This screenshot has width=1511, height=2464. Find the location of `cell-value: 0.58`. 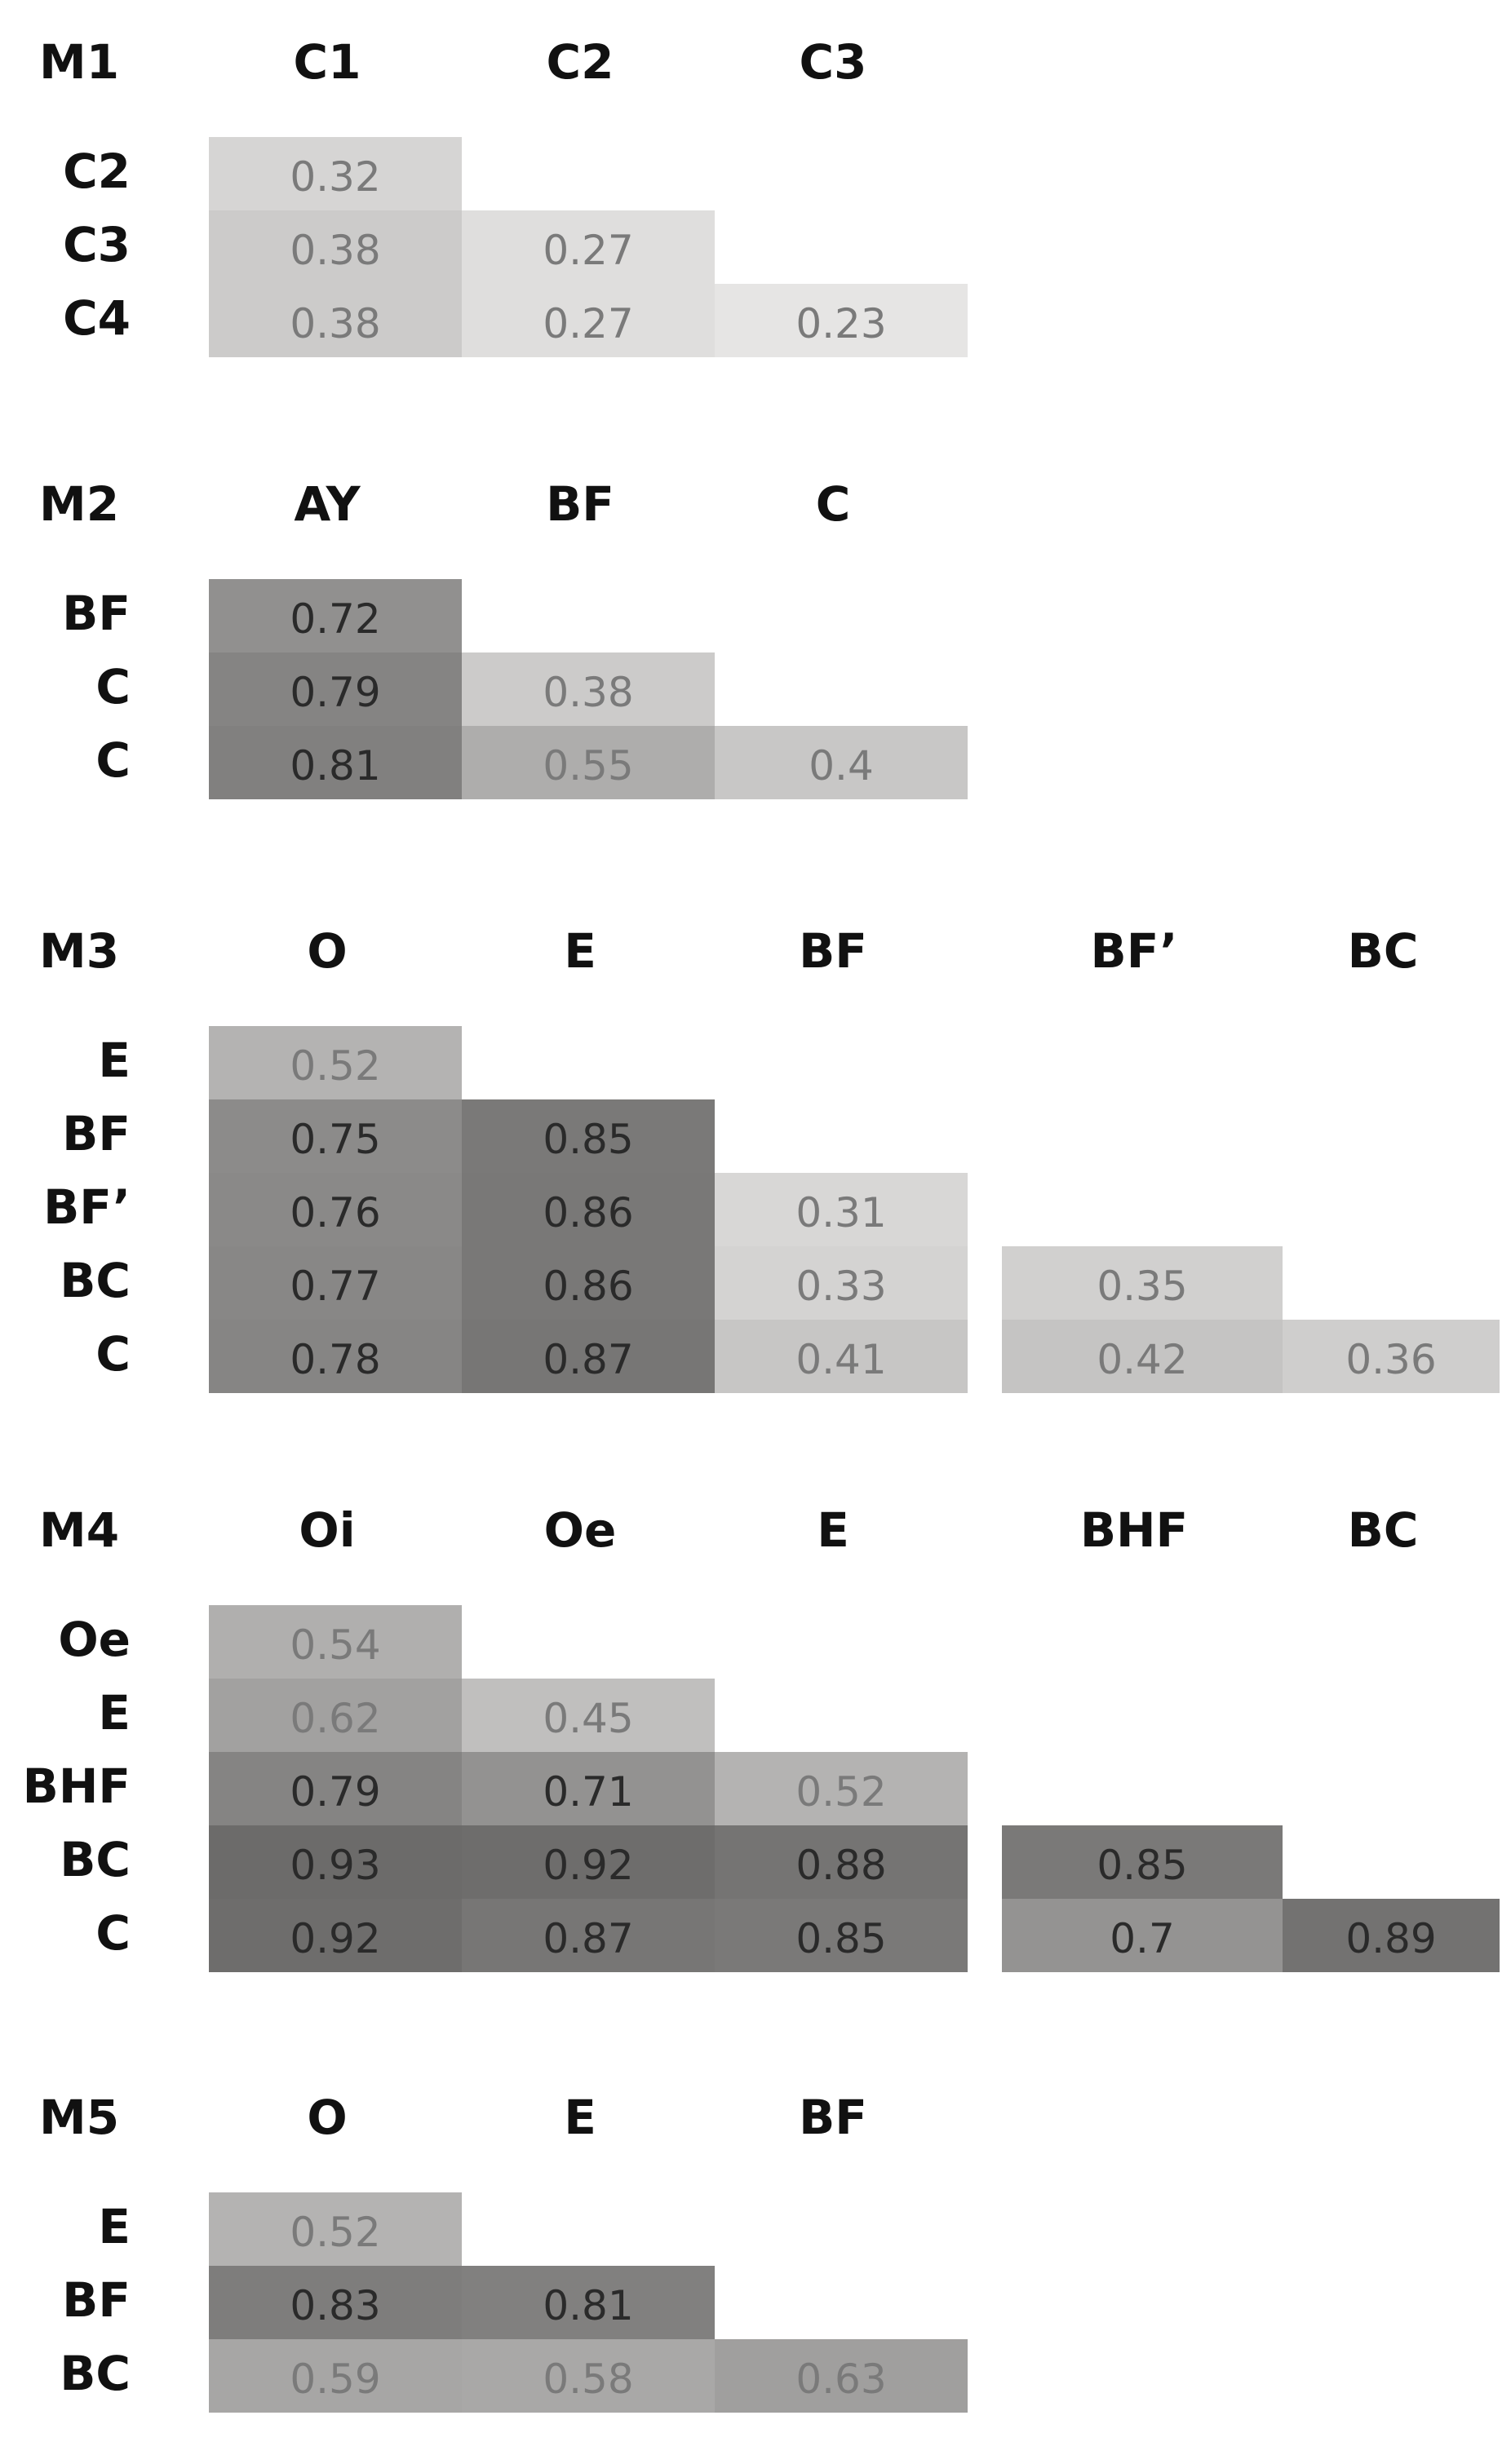

cell-value: 0.58 is located at coordinates (588, 2379).